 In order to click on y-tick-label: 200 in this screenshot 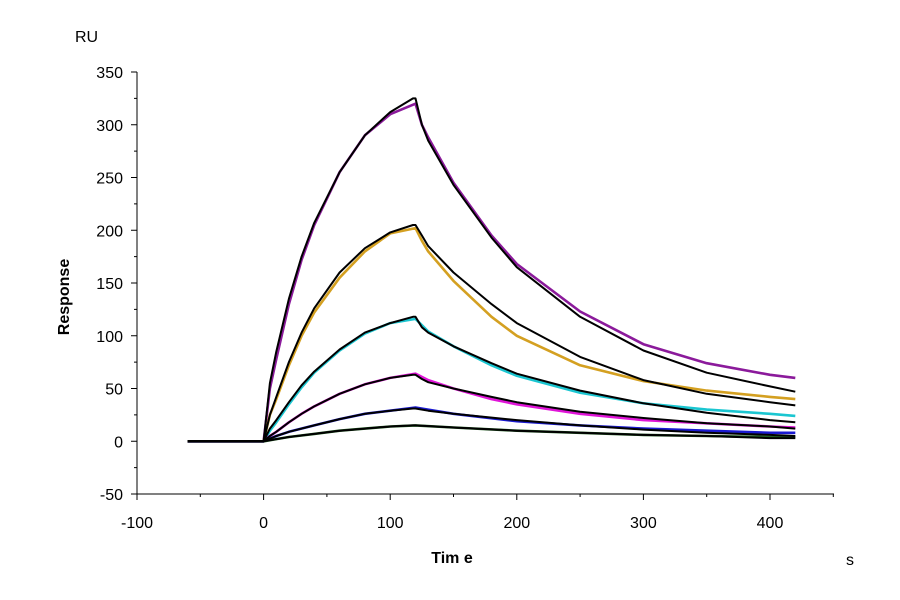, I will do `click(109, 231)`.